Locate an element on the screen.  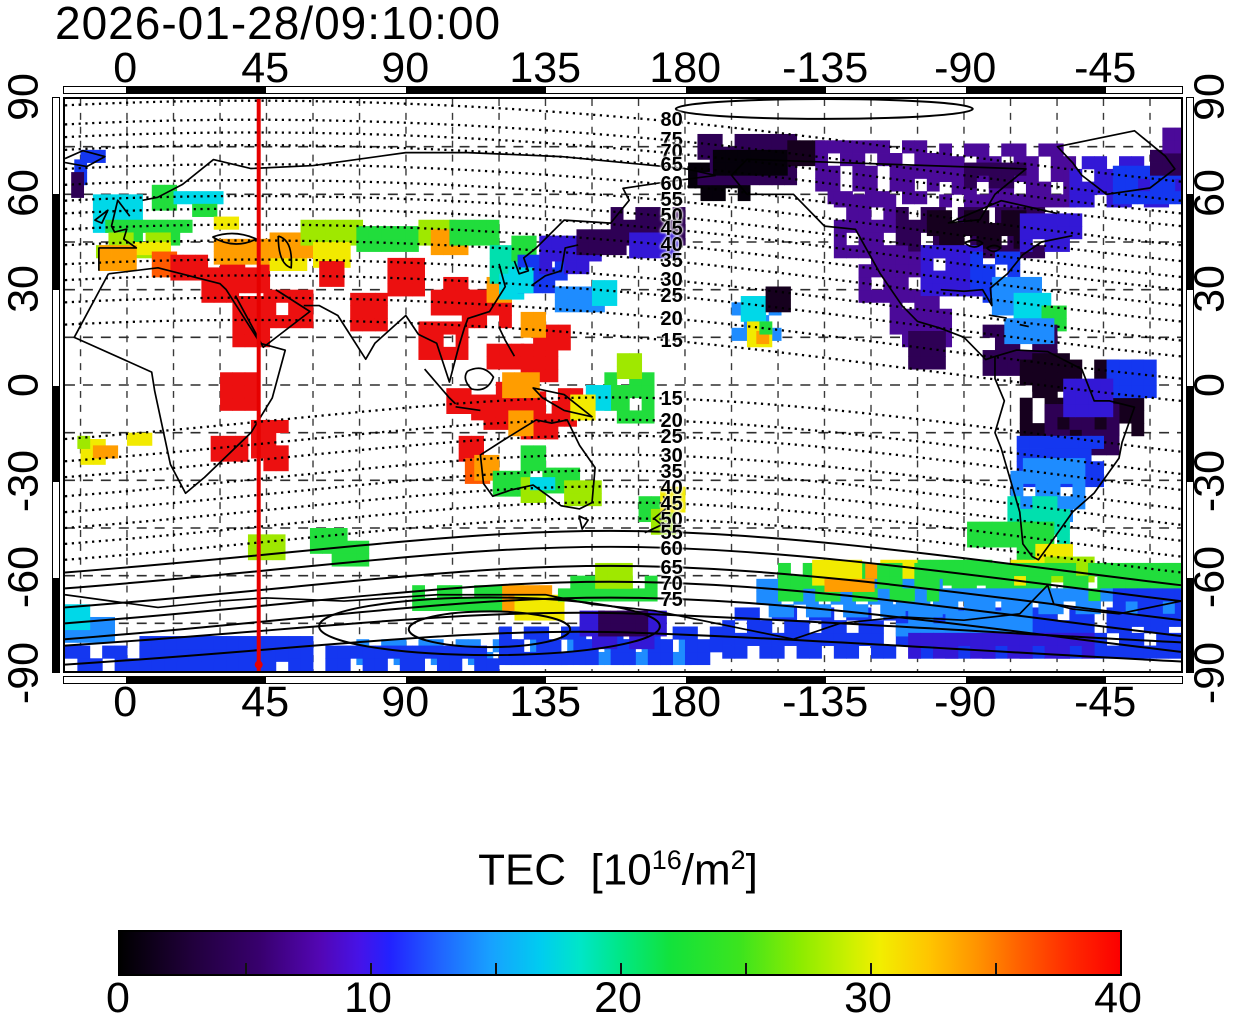
contour-label-north-20: 20 is located at coordinates (671, 318).